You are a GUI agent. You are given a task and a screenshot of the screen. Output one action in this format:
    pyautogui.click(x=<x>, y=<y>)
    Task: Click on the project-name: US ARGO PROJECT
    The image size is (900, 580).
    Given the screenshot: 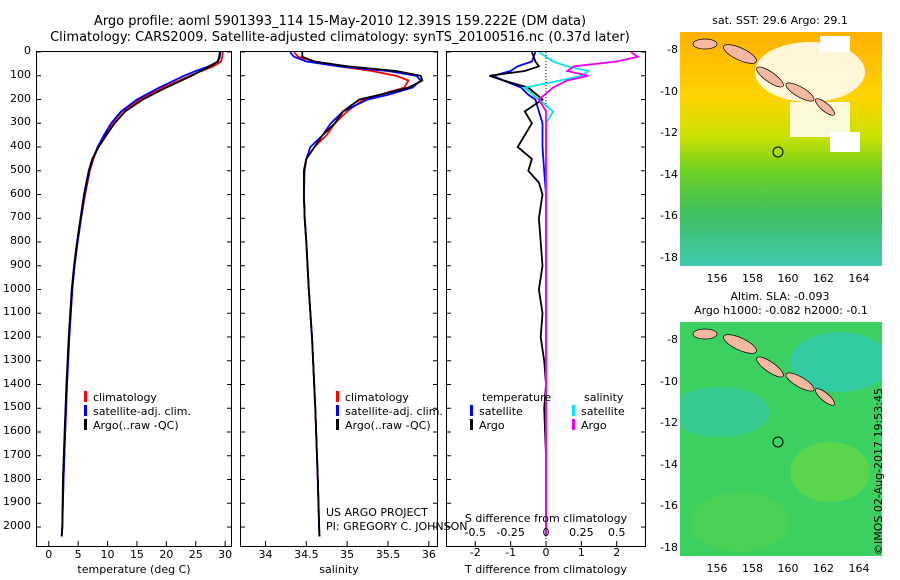 What is the action you would take?
    pyautogui.click(x=377, y=512)
    